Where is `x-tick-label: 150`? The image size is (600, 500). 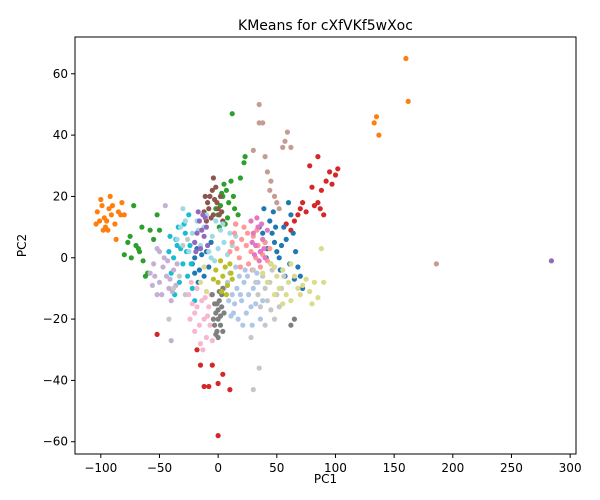
x-tick-label: 150 is located at coordinates (394, 468).